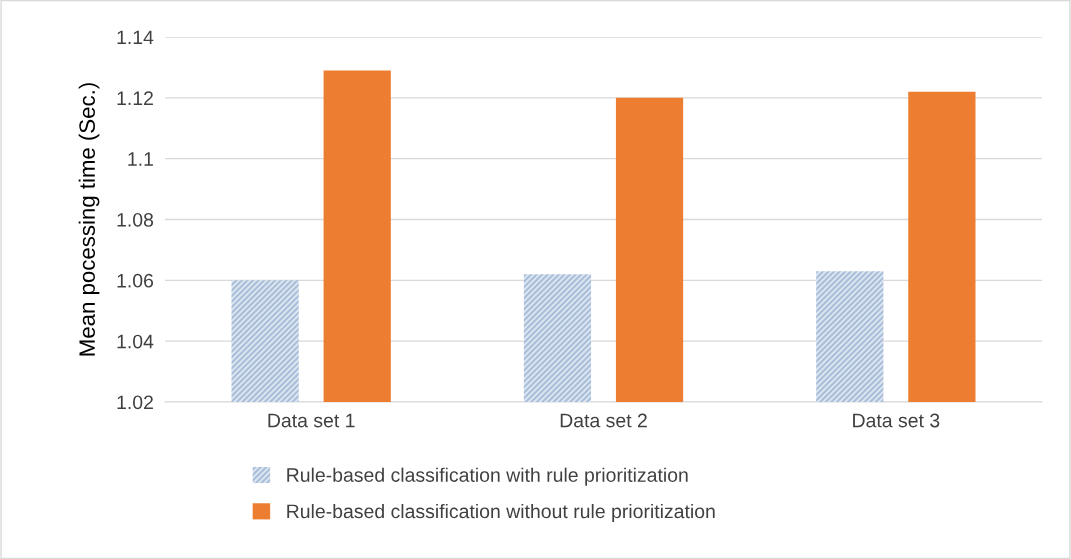 This screenshot has height=559, width=1071. Describe the element at coordinates (135, 341) in the screenshot. I see `y-tick-label: 1.04` at that location.